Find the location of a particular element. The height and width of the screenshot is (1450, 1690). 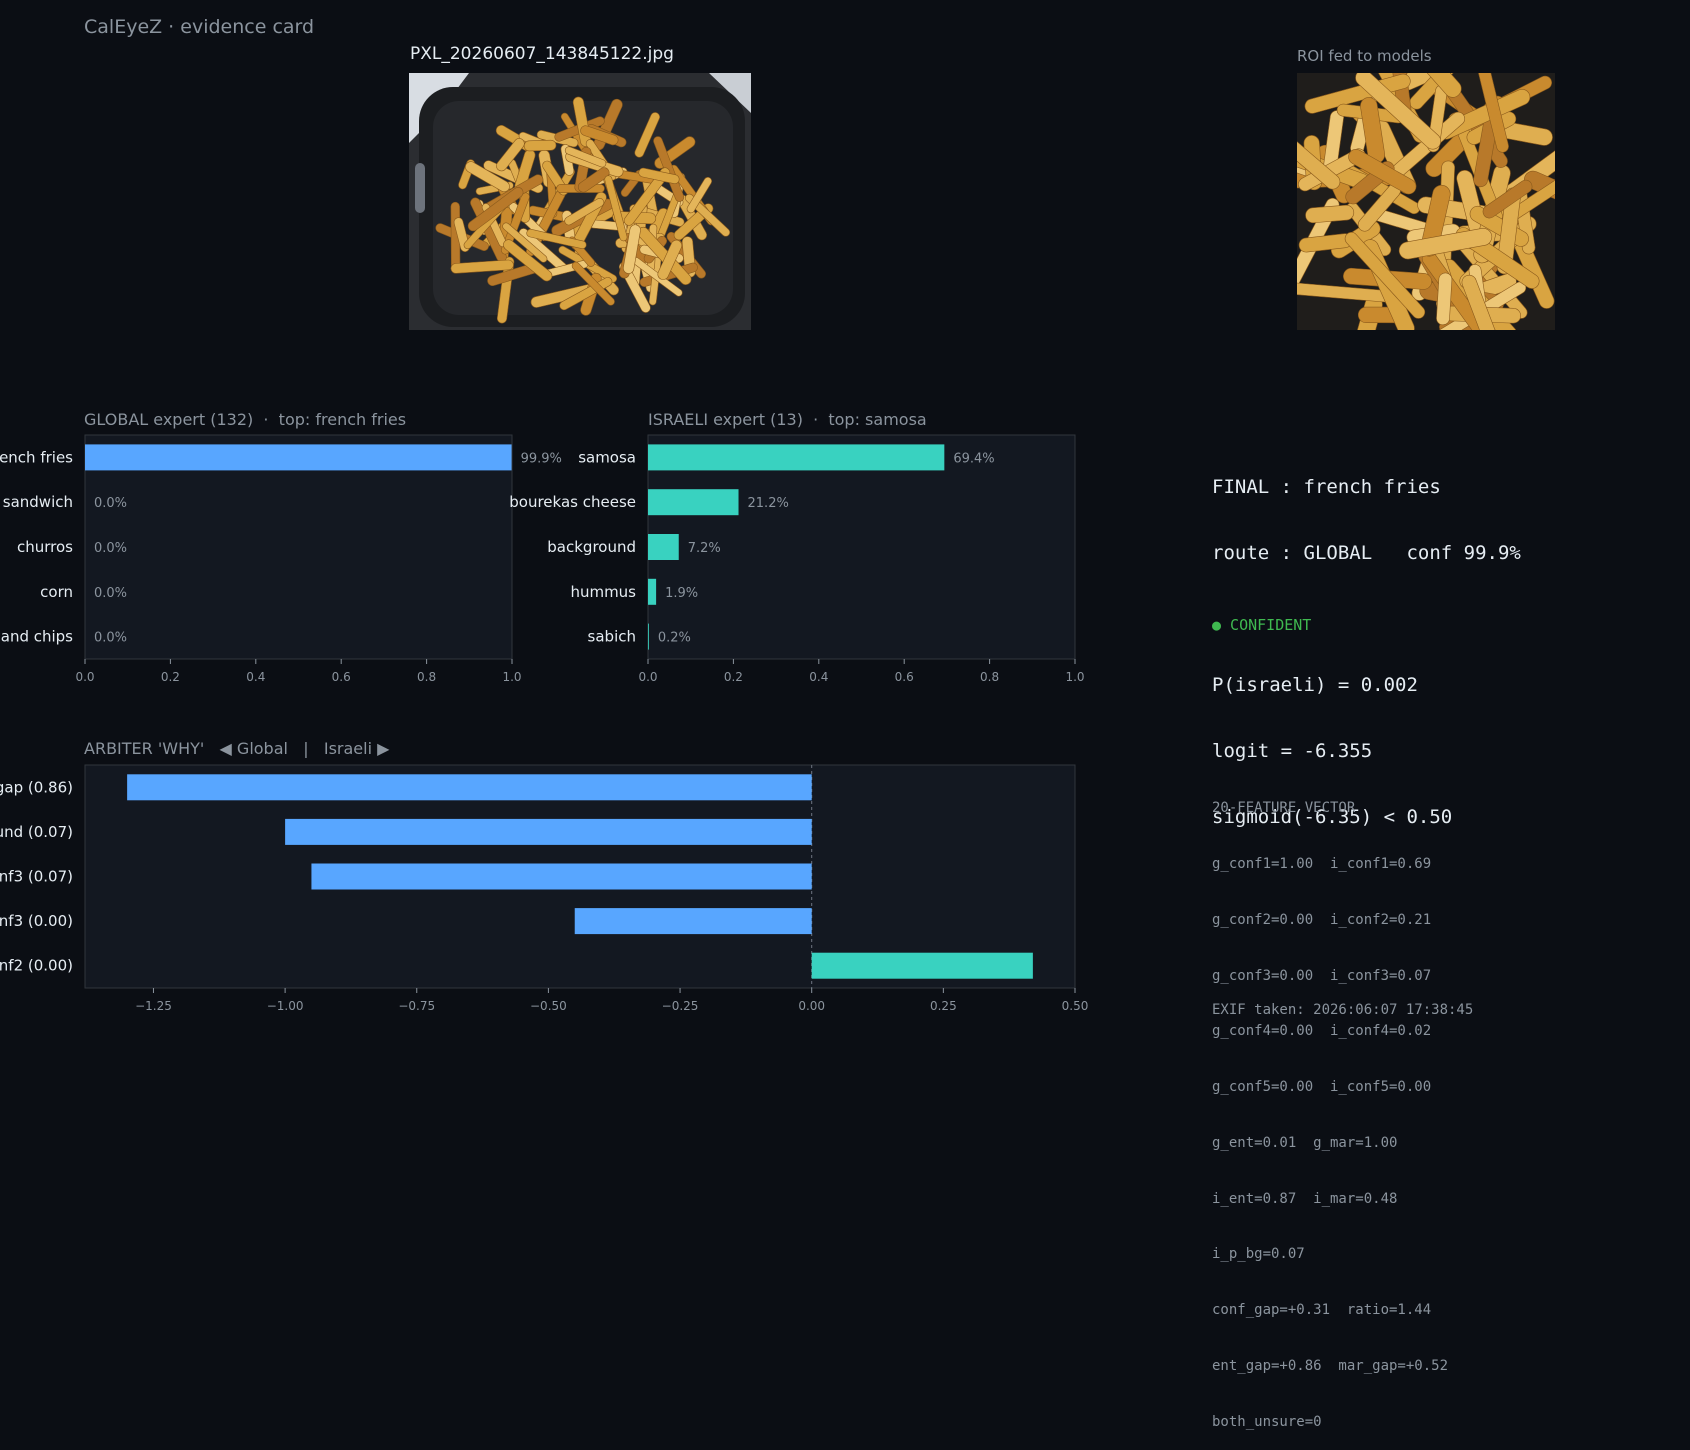

x-tick-label: 0.50 is located at coordinates (1075, 1006).